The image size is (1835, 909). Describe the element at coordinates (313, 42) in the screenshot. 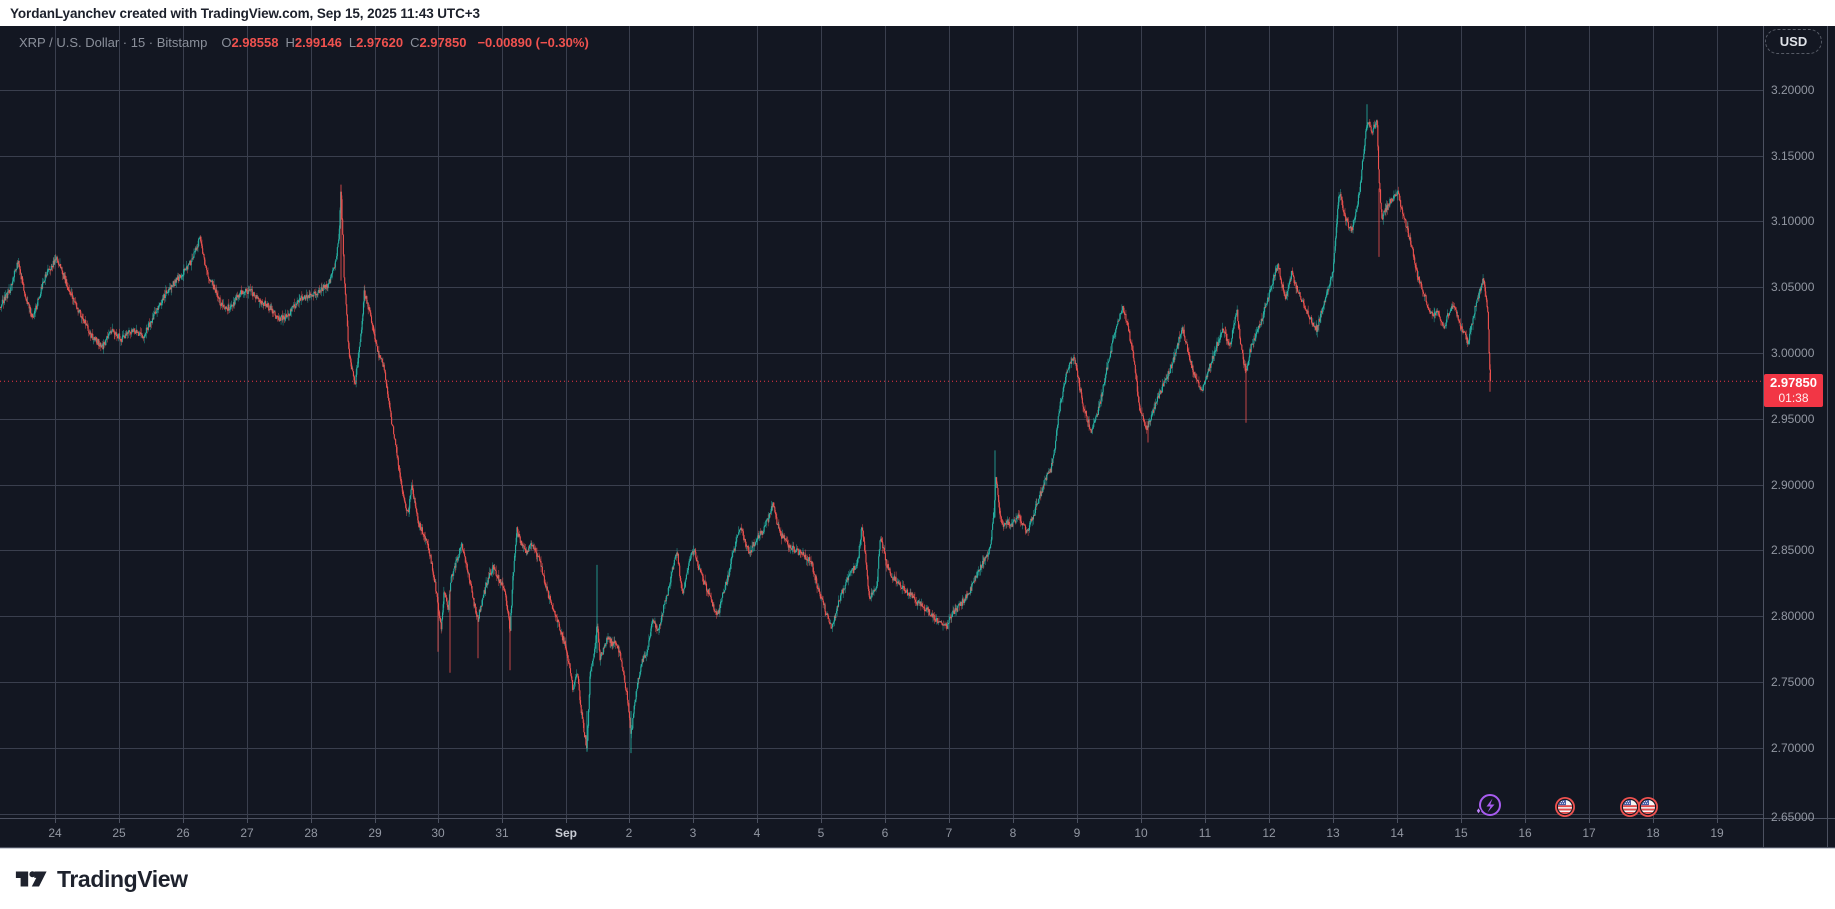

I see `ohlc-item: H2.99146` at that location.